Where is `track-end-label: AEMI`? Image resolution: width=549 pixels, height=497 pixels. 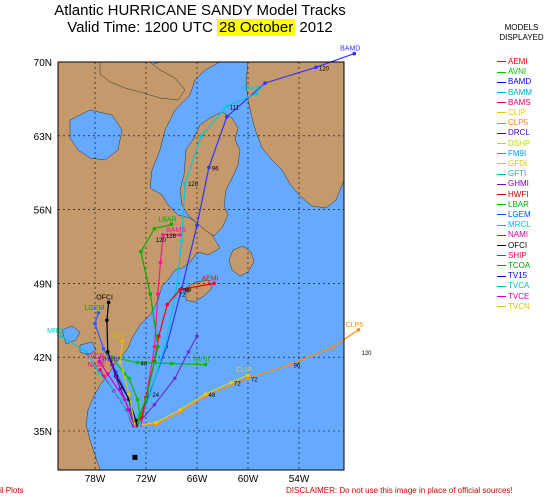
track-end-label: AEMI is located at coordinates (209, 278).